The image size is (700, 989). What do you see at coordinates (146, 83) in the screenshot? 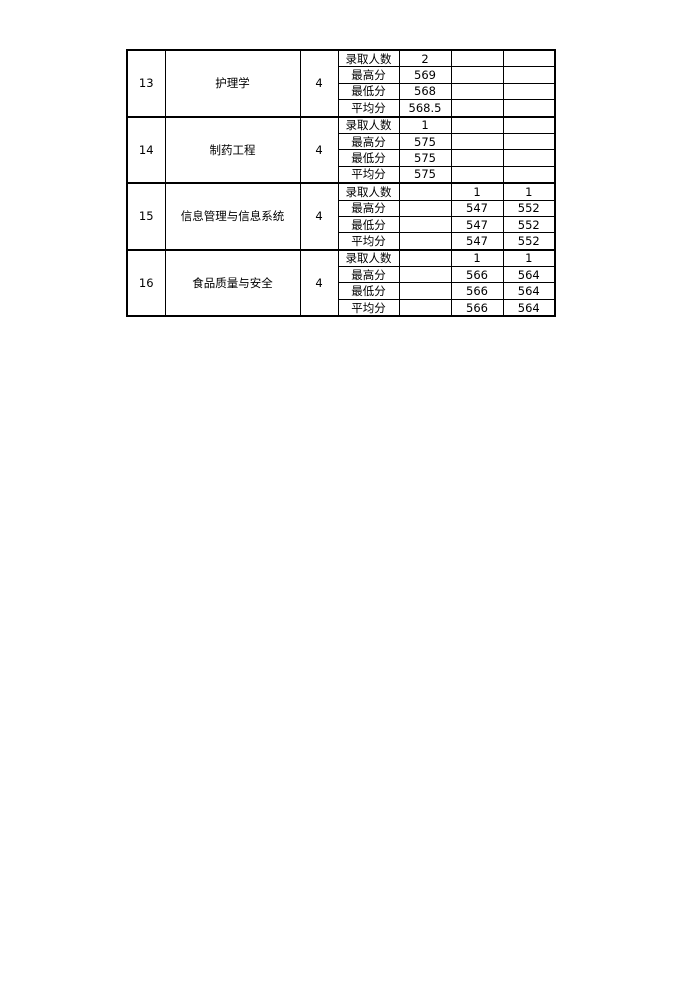
I see `row-number: 13` at bounding box center [146, 83].